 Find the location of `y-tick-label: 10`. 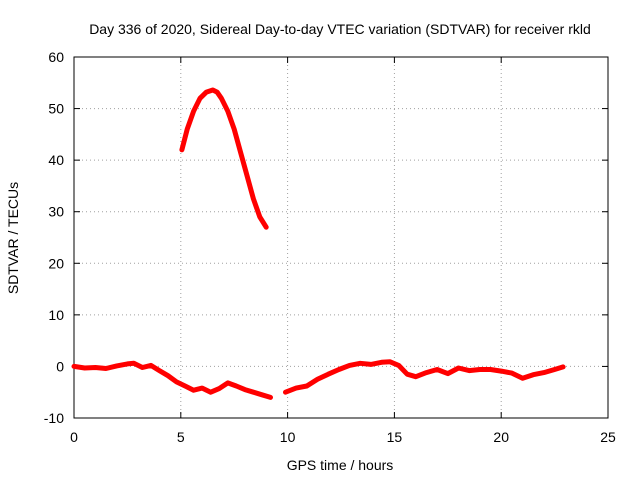

y-tick-label: 10 is located at coordinates (56, 315).